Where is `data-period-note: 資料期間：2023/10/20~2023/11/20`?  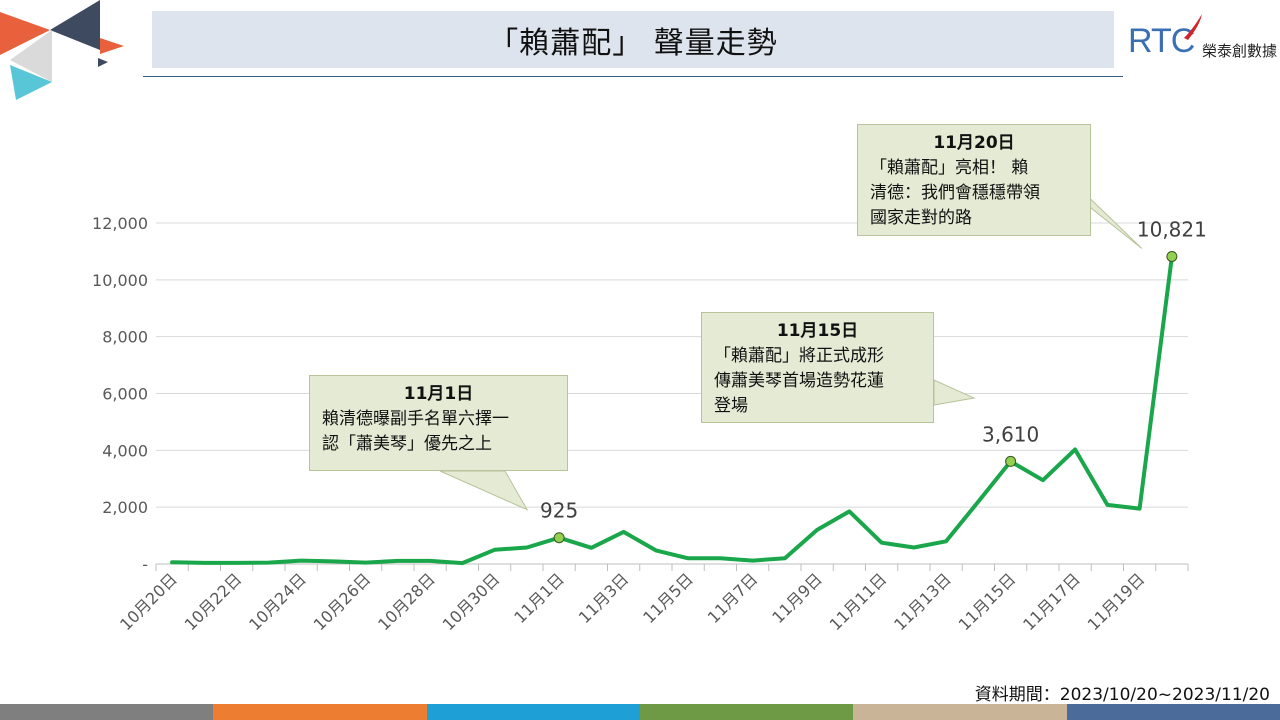 data-period-note: 資料期間：2023/10/20~2023/11/20 is located at coordinates (1122, 695).